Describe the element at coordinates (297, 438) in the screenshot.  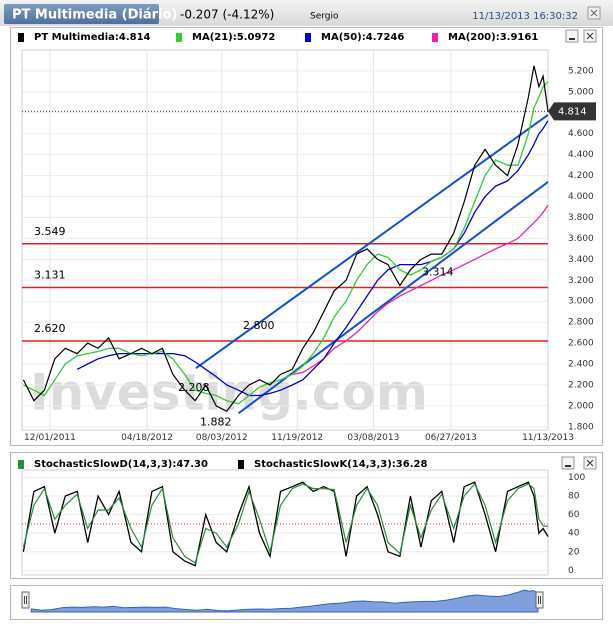
I see `x-tick-label: 11/19/2012` at that location.